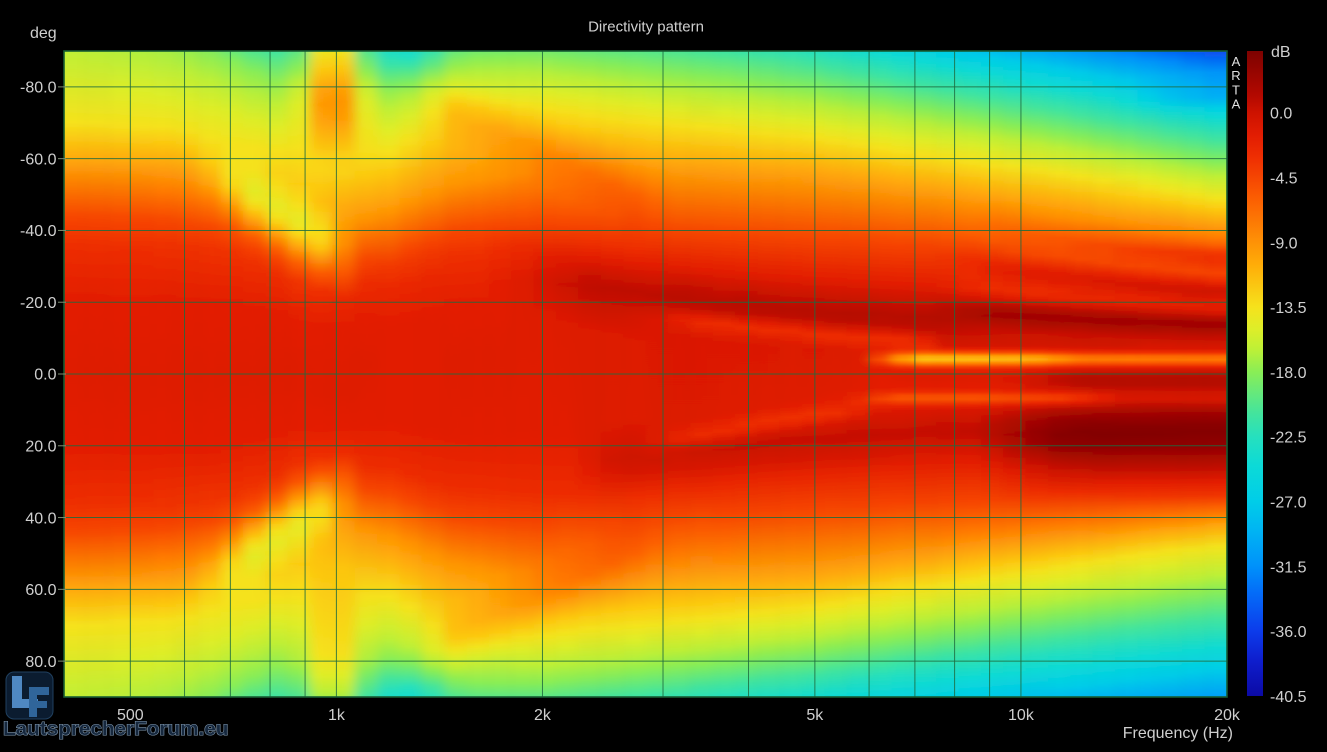 The height and width of the screenshot is (752, 1327). Describe the element at coordinates (1284, 179) in the screenshot. I see `svg-text: -4.5` at that location.